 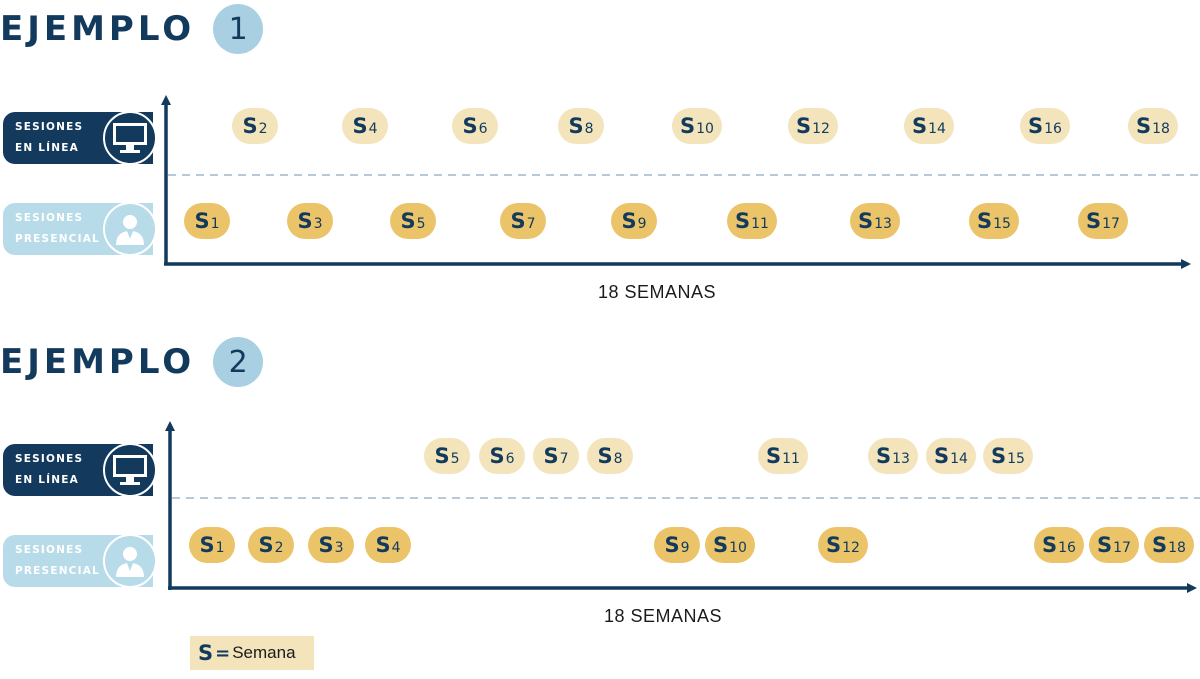 What do you see at coordinates (929, 126) in the screenshot?
I see `online-week-chip: S 14` at bounding box center [929, 126].